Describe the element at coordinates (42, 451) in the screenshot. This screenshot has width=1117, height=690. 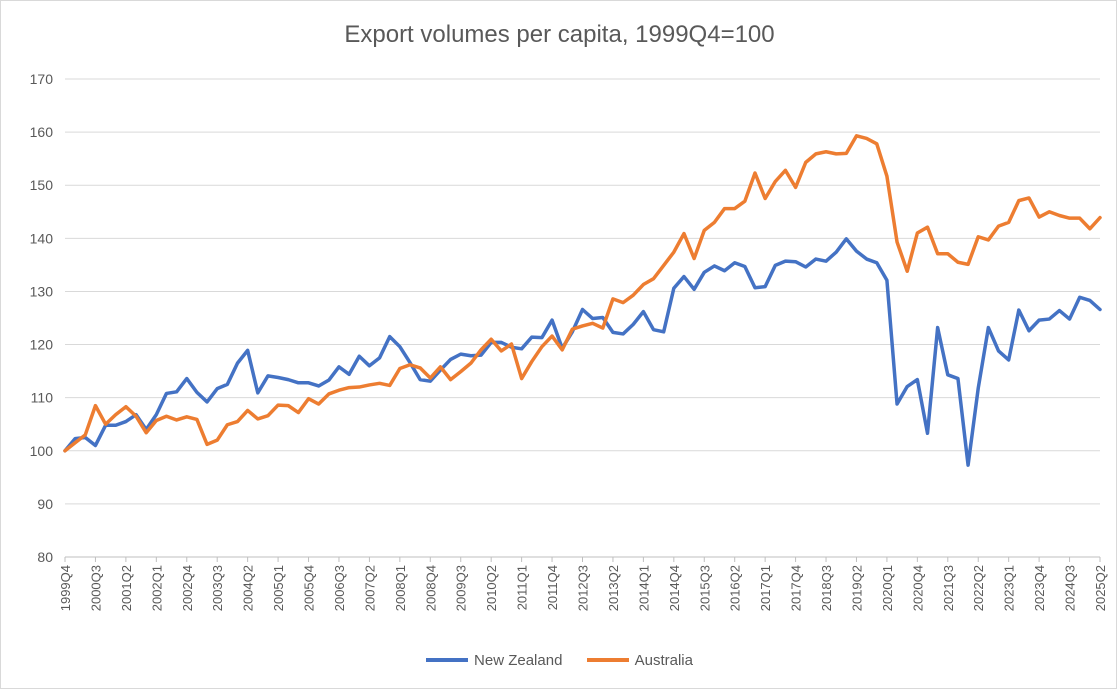
I see `y-tick-label: 100` at that location.